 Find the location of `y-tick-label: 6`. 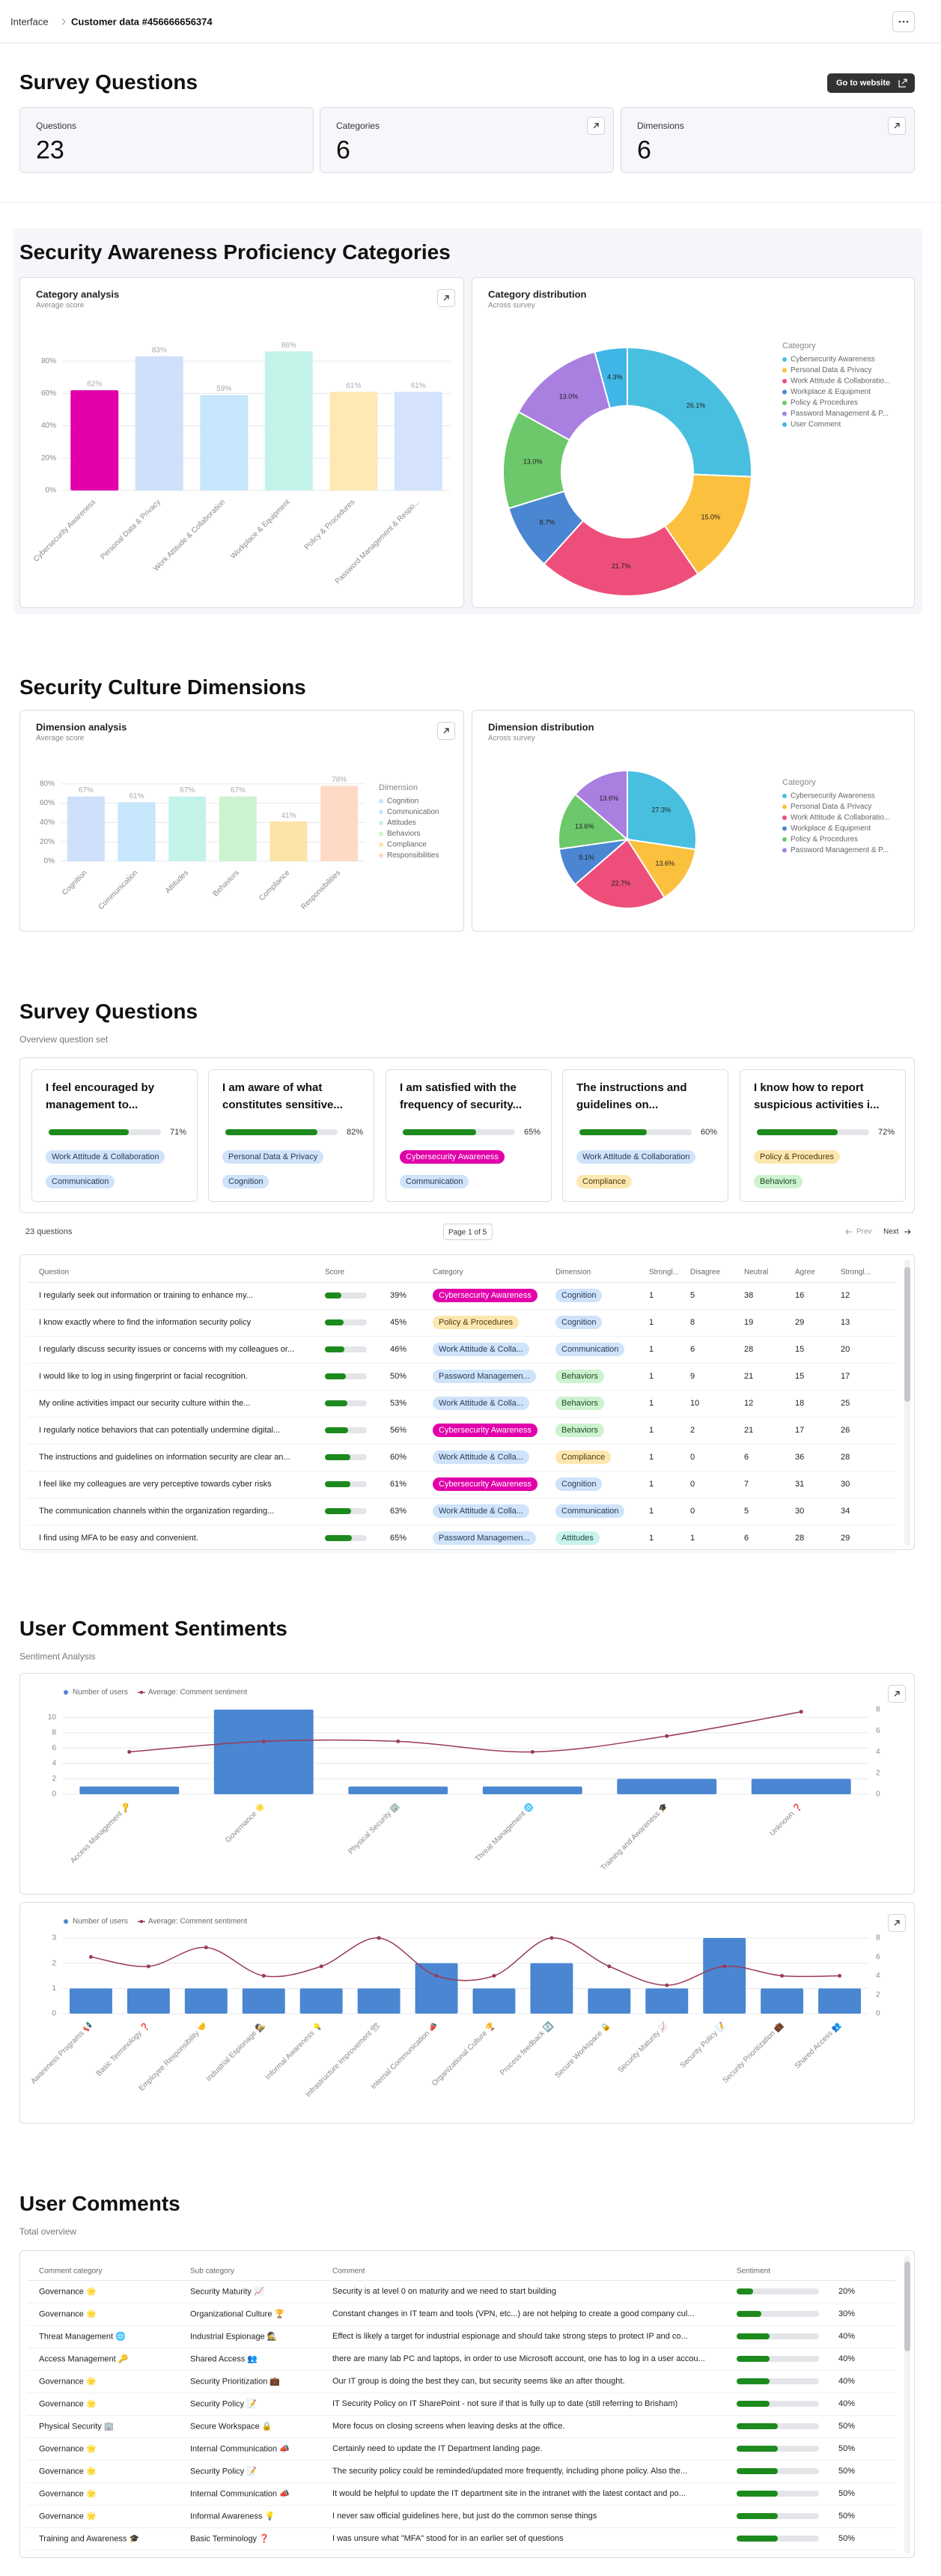

y-tick-label: 6 is located at coordinates (54, 1748).